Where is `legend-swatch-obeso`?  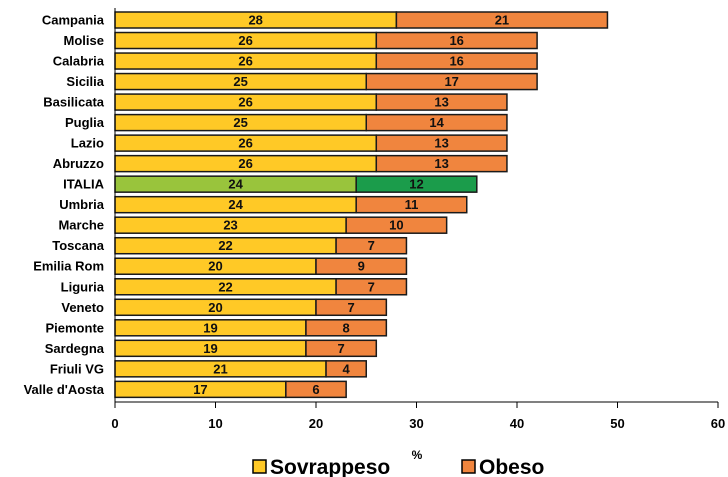 legend-swatch-obeso is located at coordinates (468, 466).